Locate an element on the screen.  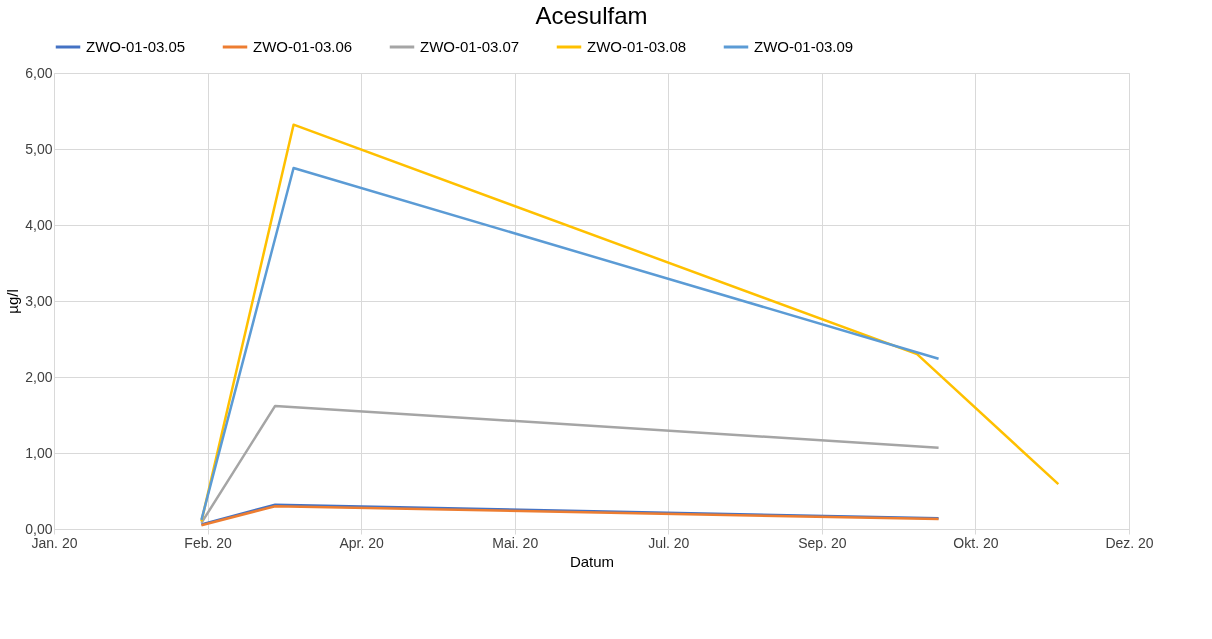
y-tick-label: 4,00 is located at coordinates (39, 224).